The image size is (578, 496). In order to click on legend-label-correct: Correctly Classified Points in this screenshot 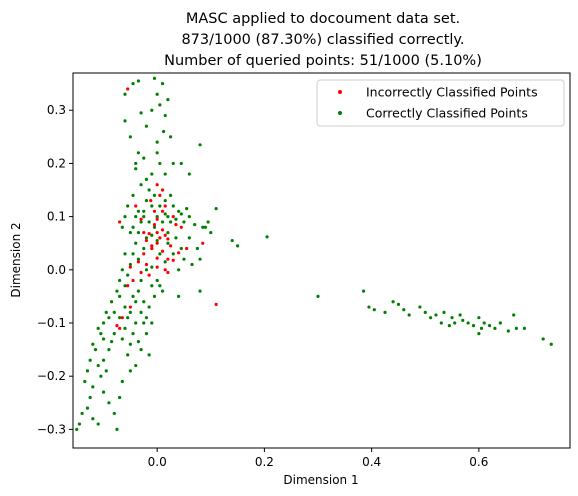, I will do `click(447, 113)`.